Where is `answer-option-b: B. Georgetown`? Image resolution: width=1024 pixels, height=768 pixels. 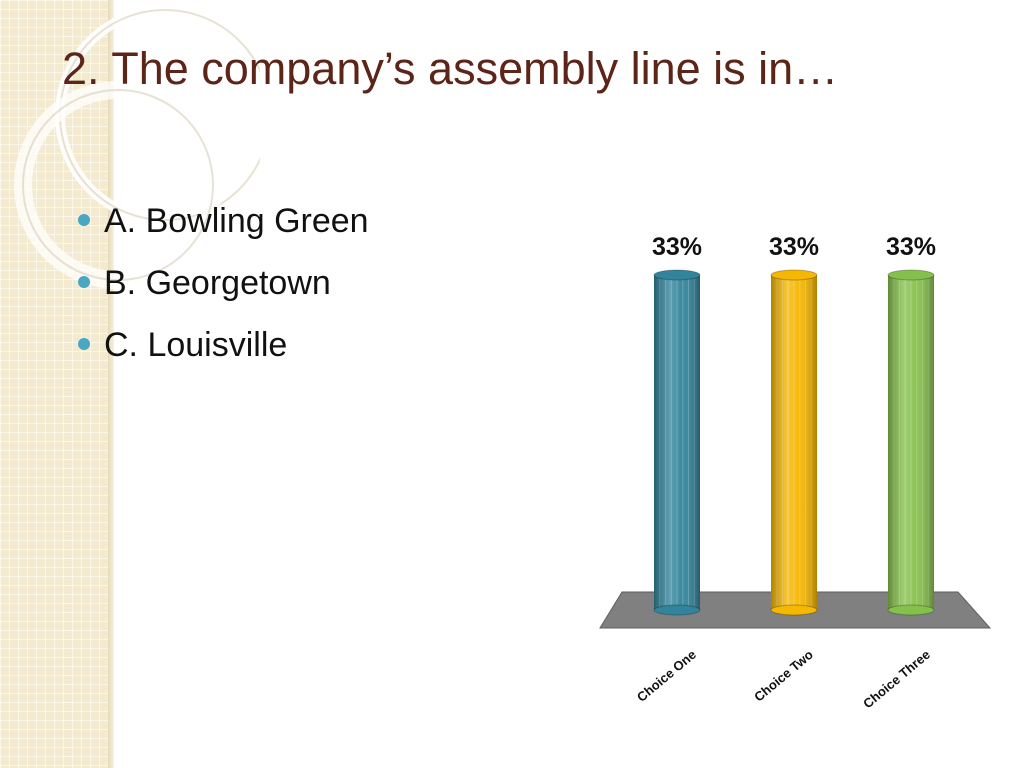 answer-option-b: B. Georgetown is located at coordinates (223, 283).